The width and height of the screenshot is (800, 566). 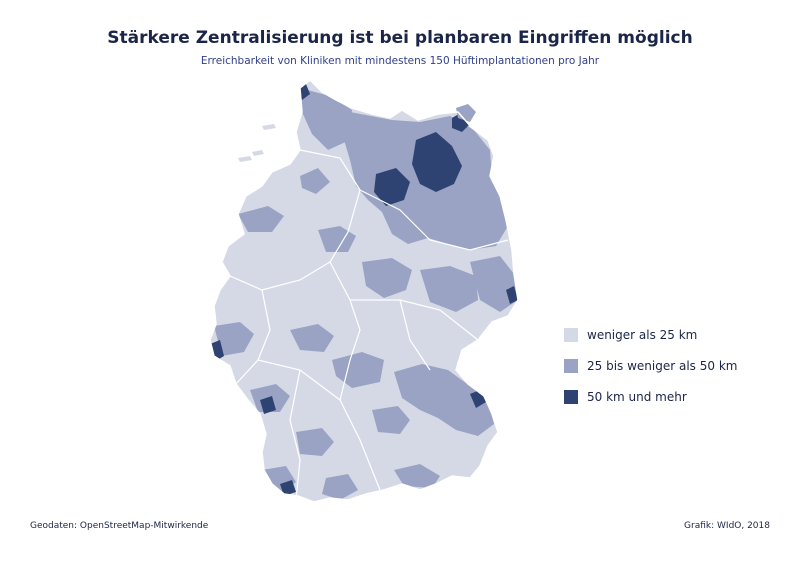 I want to click on legend-item-long-distance: 50 km und mehr, so click(x=650, y=397).